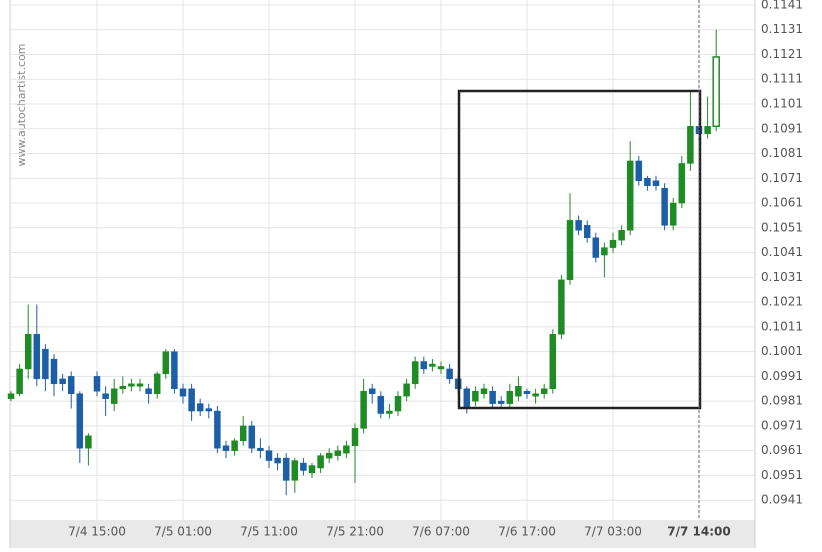 The image size is (822, 552). I want to click on y-tick-label: 0.0991, so click(782, 376).